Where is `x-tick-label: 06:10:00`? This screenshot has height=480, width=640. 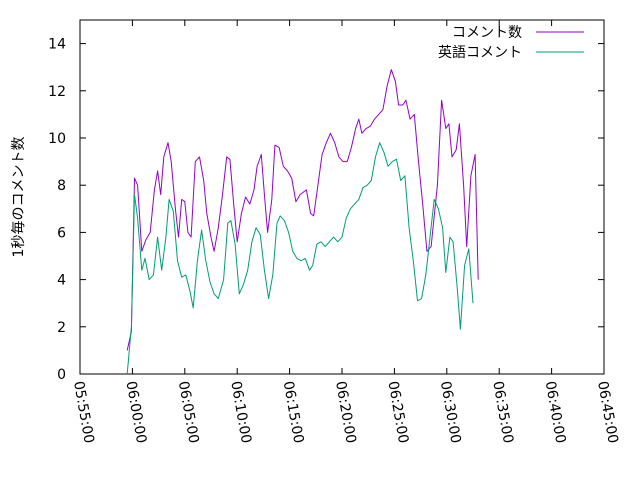
x-tick-label: 06:10:00 is located at coordinates (240, 412).